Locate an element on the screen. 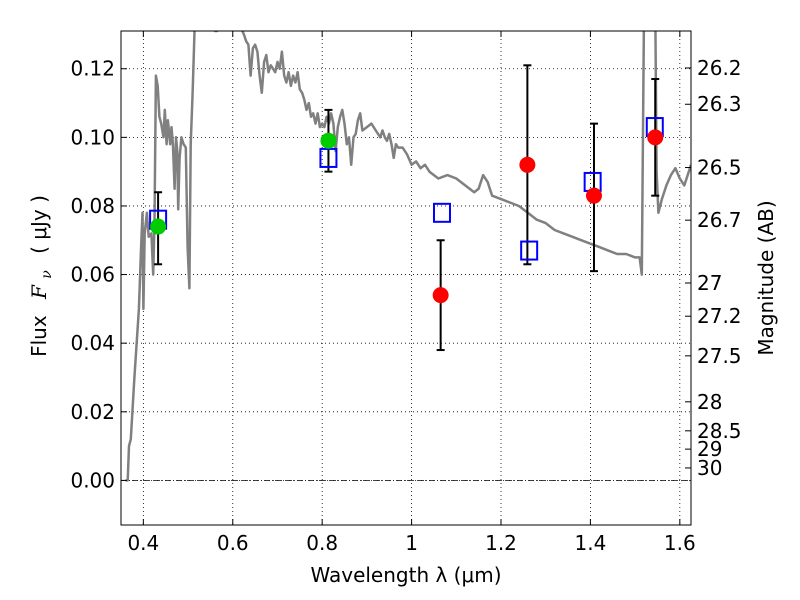  y2-tick-label: 26.2 is located at coordinates (719, 68).